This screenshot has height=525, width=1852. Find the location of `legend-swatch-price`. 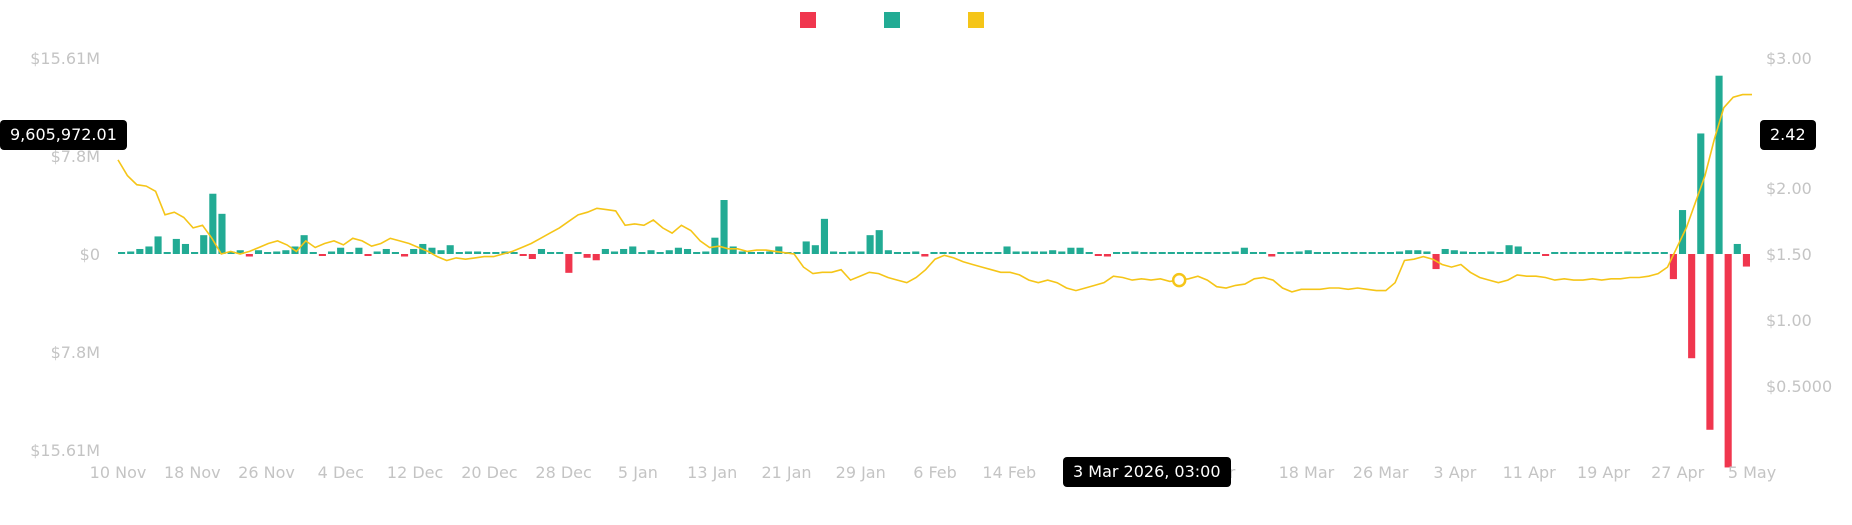

legend-swatch-price is located at coordinates (976, 20).